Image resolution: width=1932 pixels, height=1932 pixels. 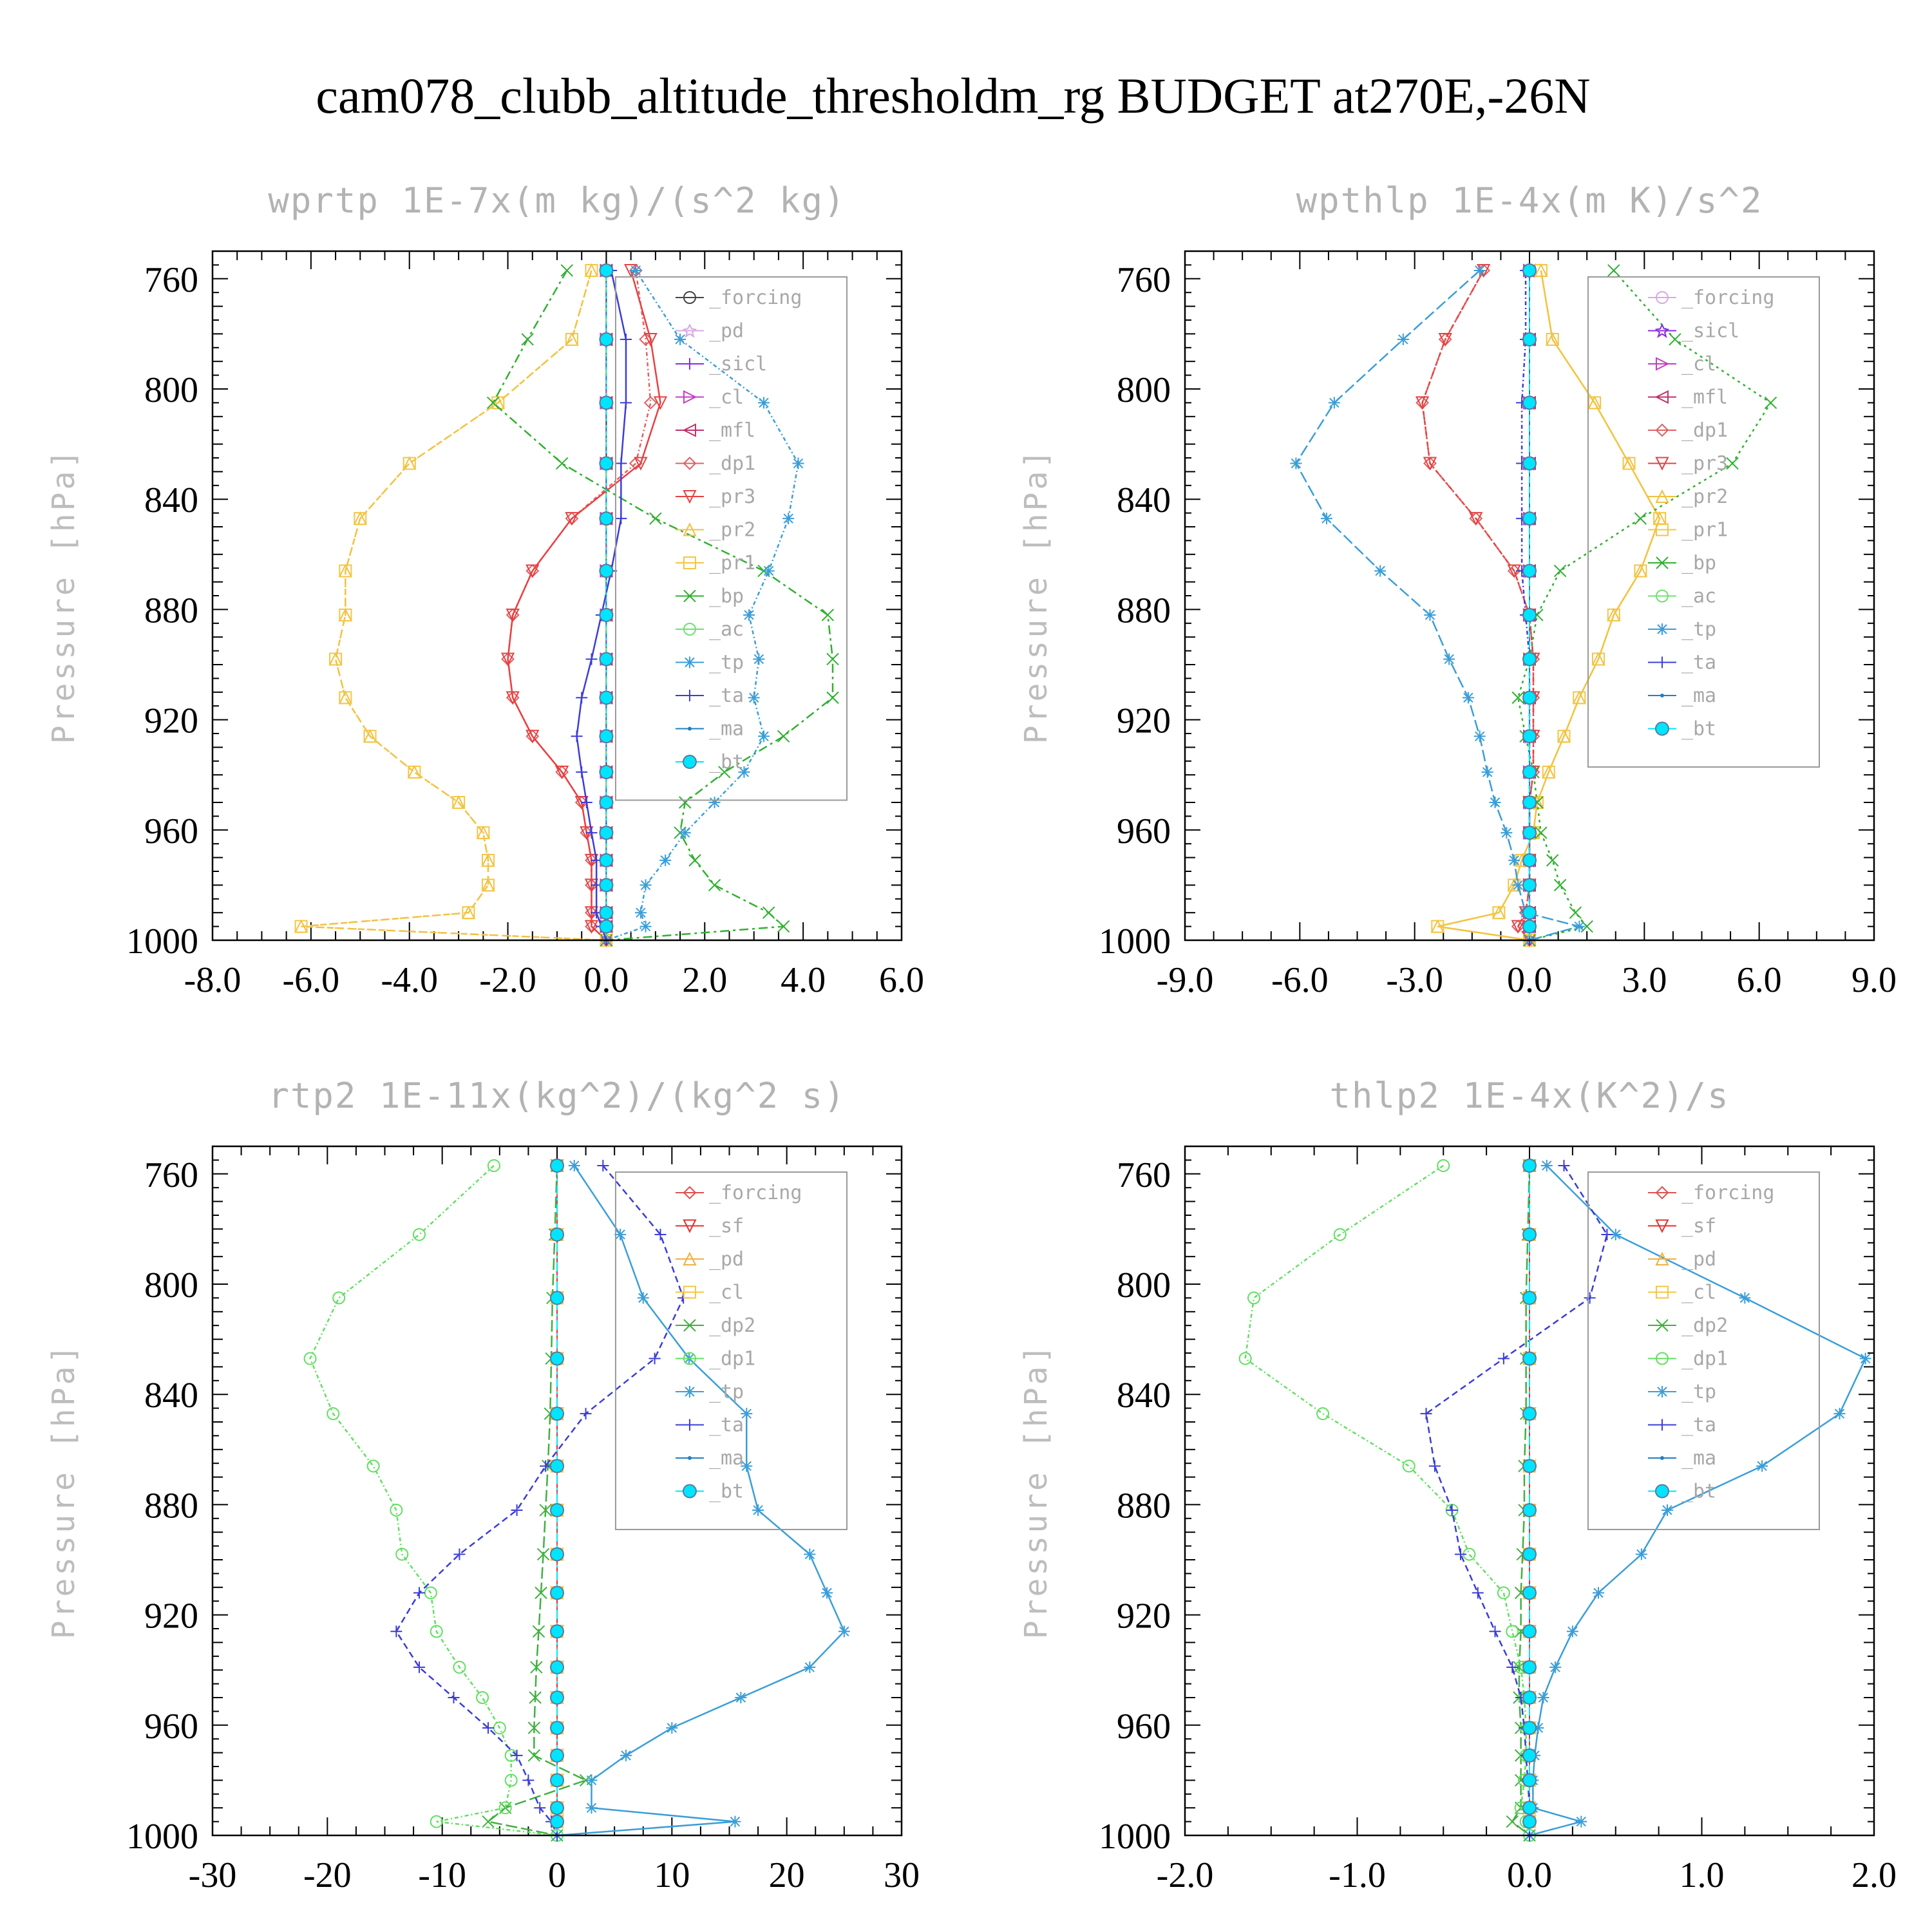 I want to click on legend-entry: _bp, so click(x=1698, y=563).